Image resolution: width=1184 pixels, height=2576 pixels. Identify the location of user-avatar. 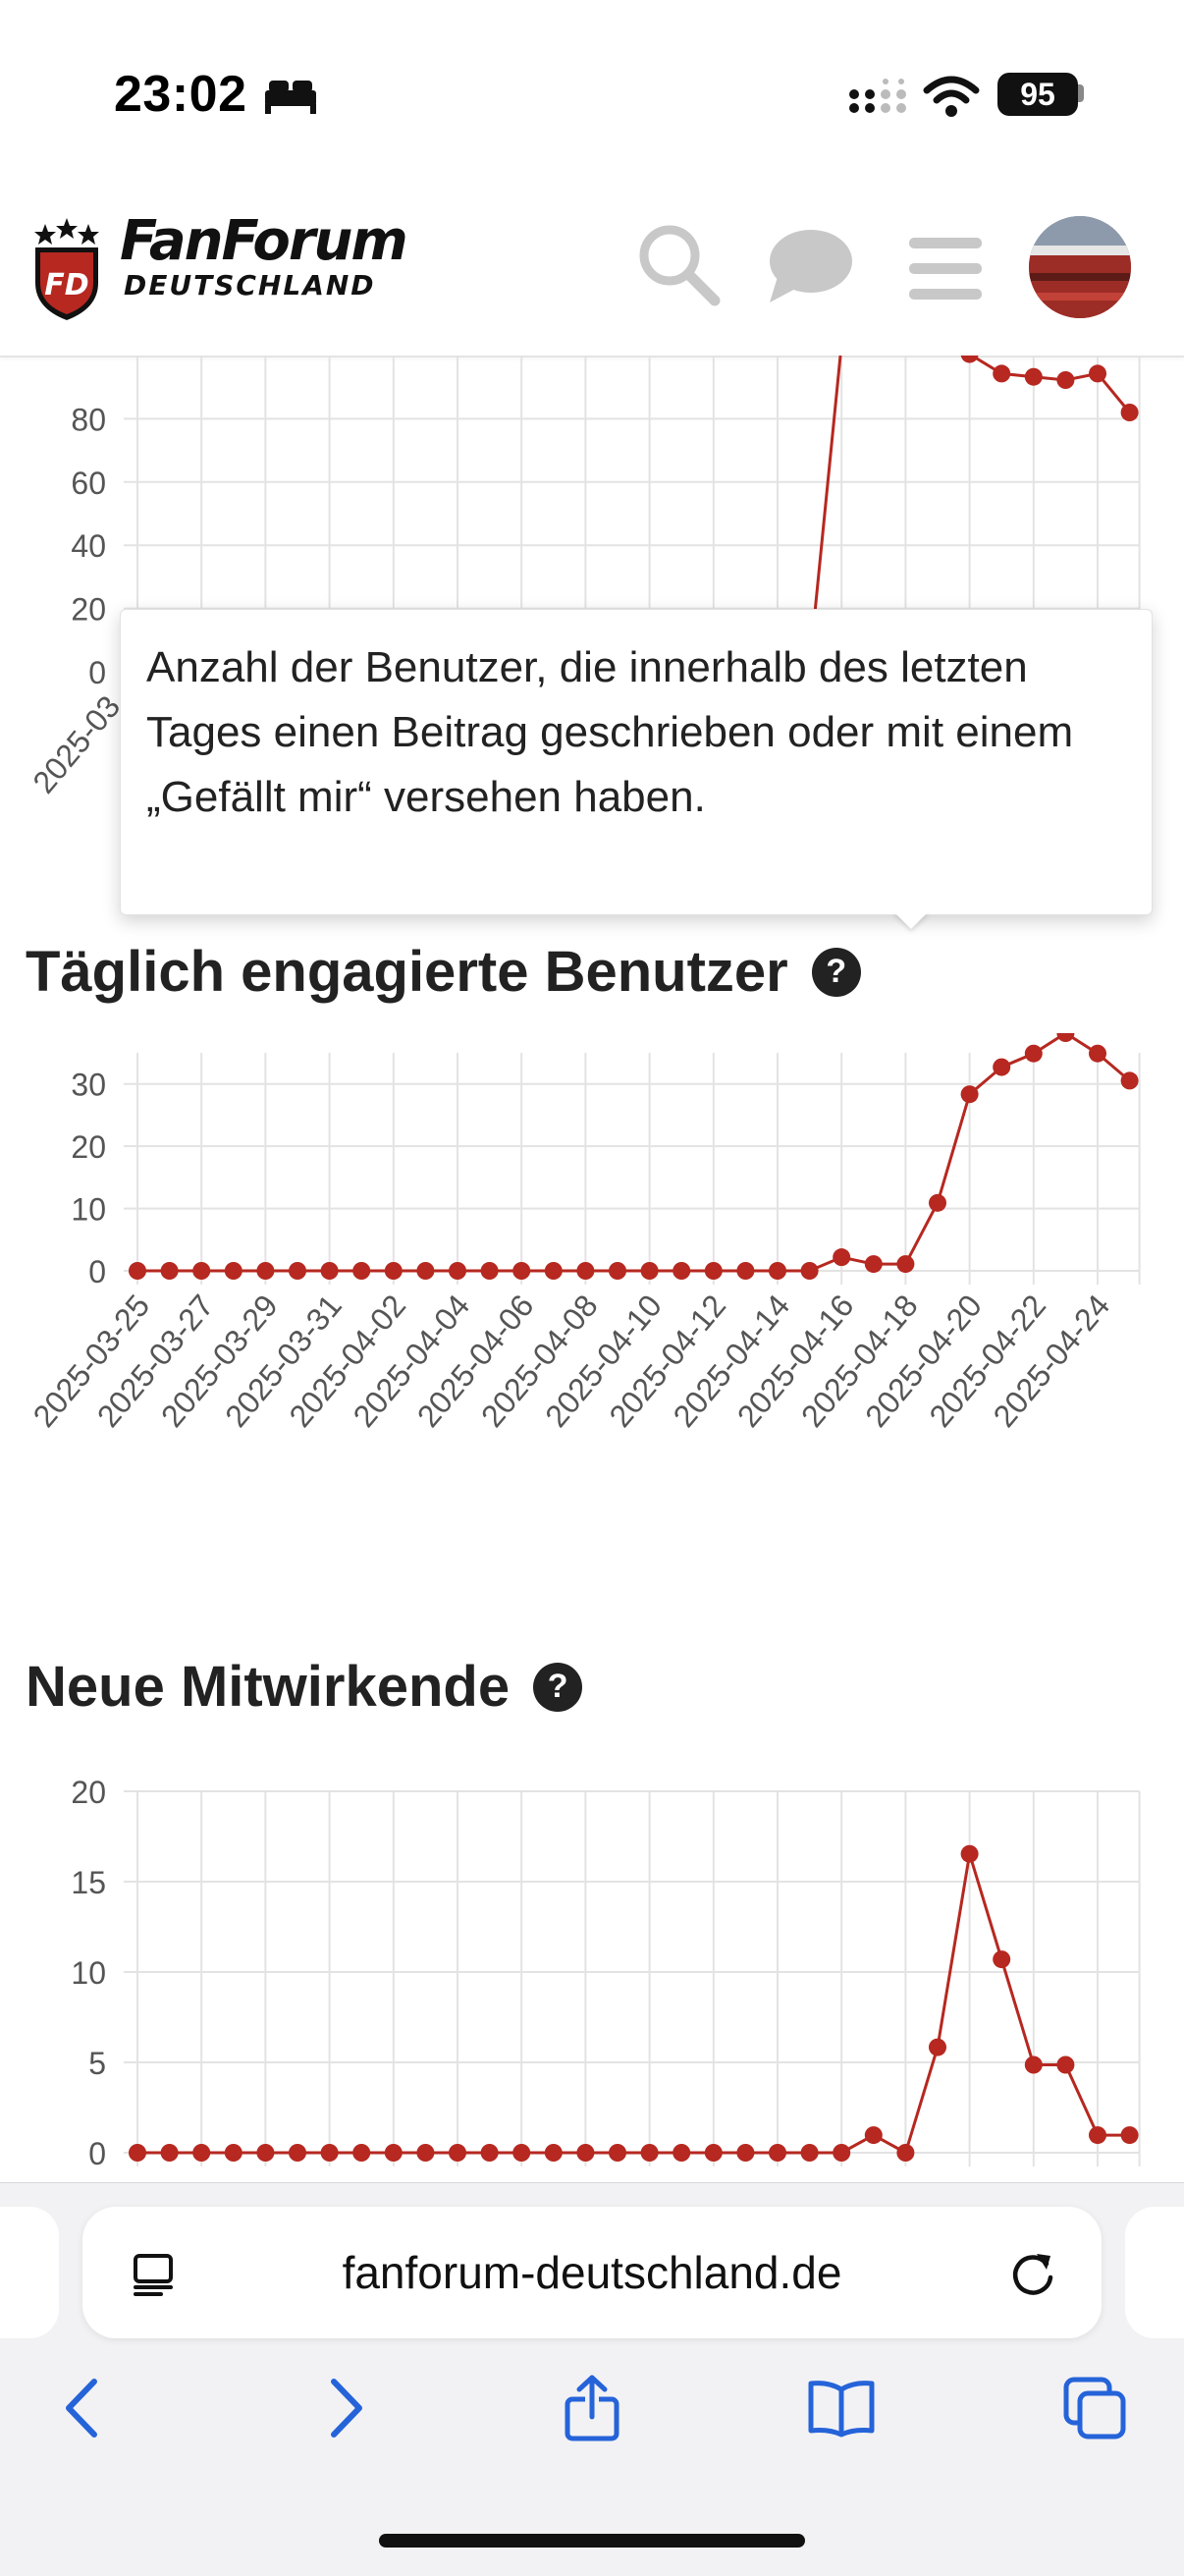
(1080, 267).